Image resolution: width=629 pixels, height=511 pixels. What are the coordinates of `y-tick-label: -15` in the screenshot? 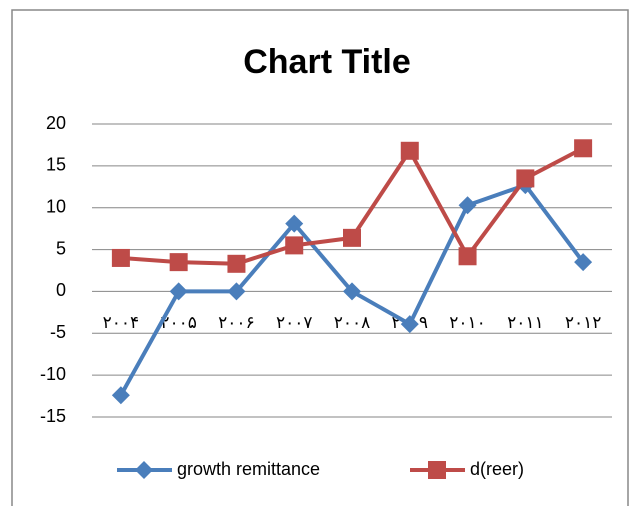 It's located at (53, 416).